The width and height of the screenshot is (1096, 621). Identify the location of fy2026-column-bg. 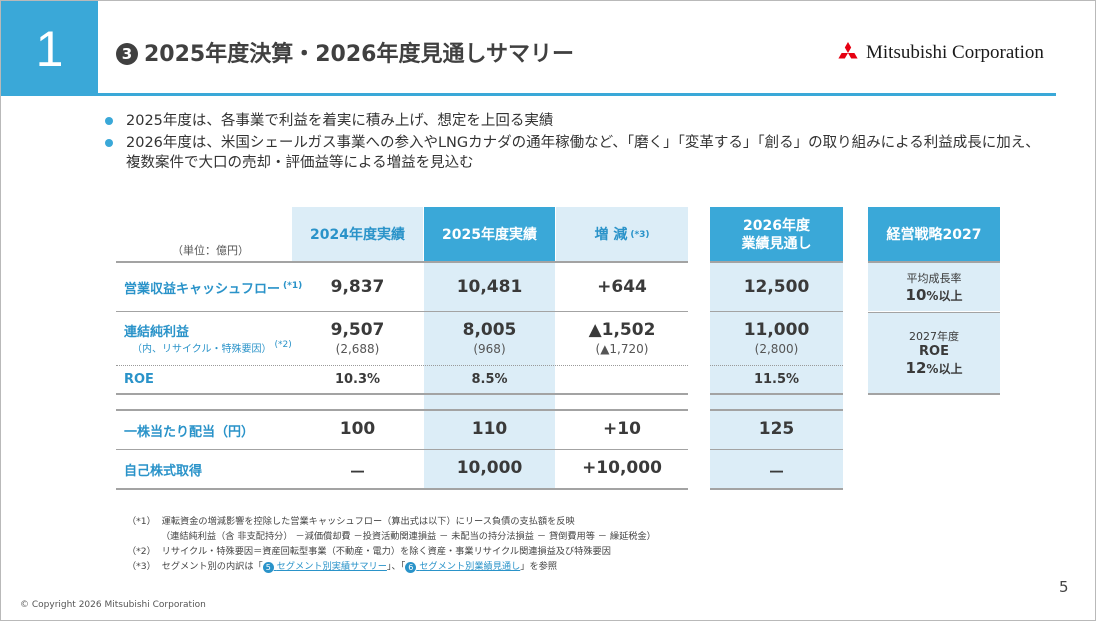
(776, 375).